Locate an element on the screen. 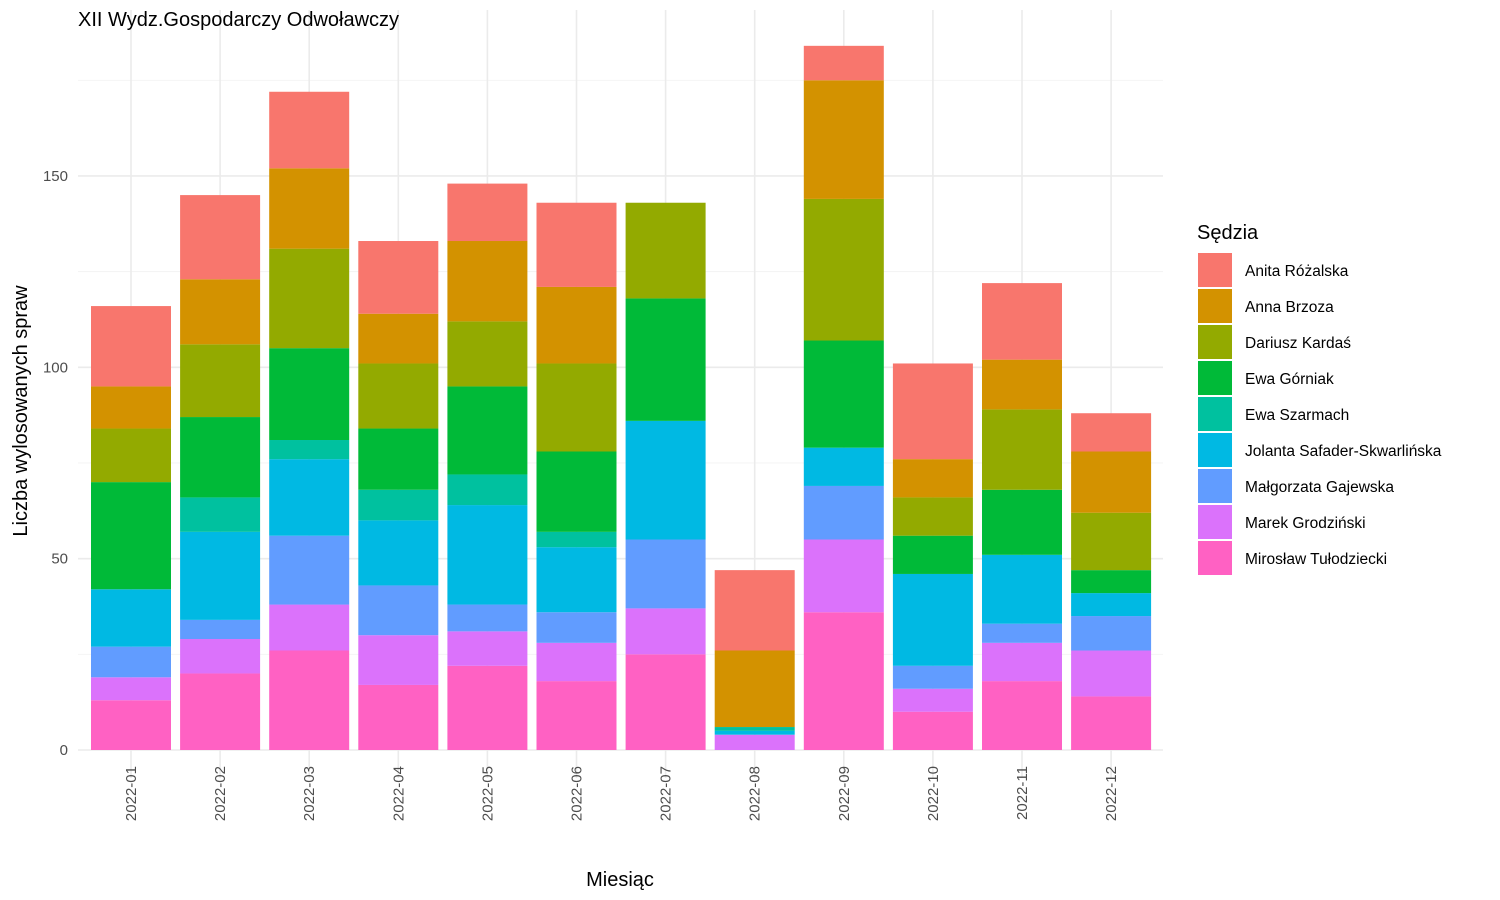  x-tick-label: 2022-01 is located at coordinates (131, 793).